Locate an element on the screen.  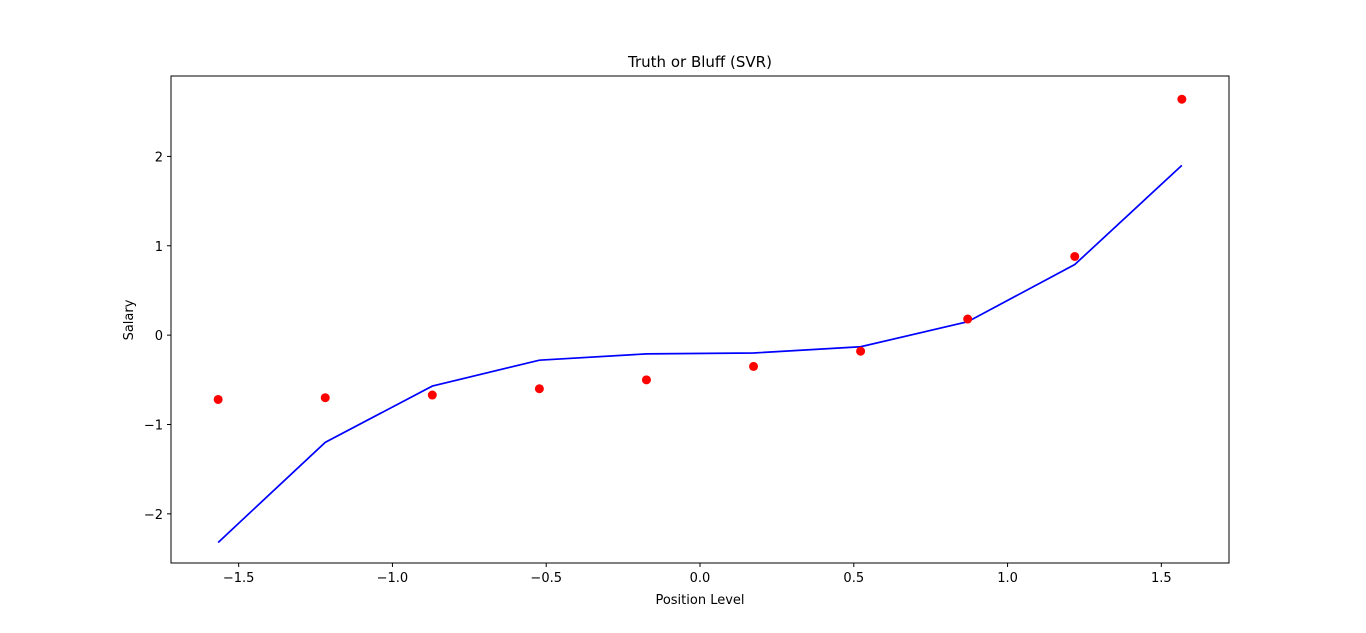
y-tick-label: 1 is located at coordinates (159, 247).